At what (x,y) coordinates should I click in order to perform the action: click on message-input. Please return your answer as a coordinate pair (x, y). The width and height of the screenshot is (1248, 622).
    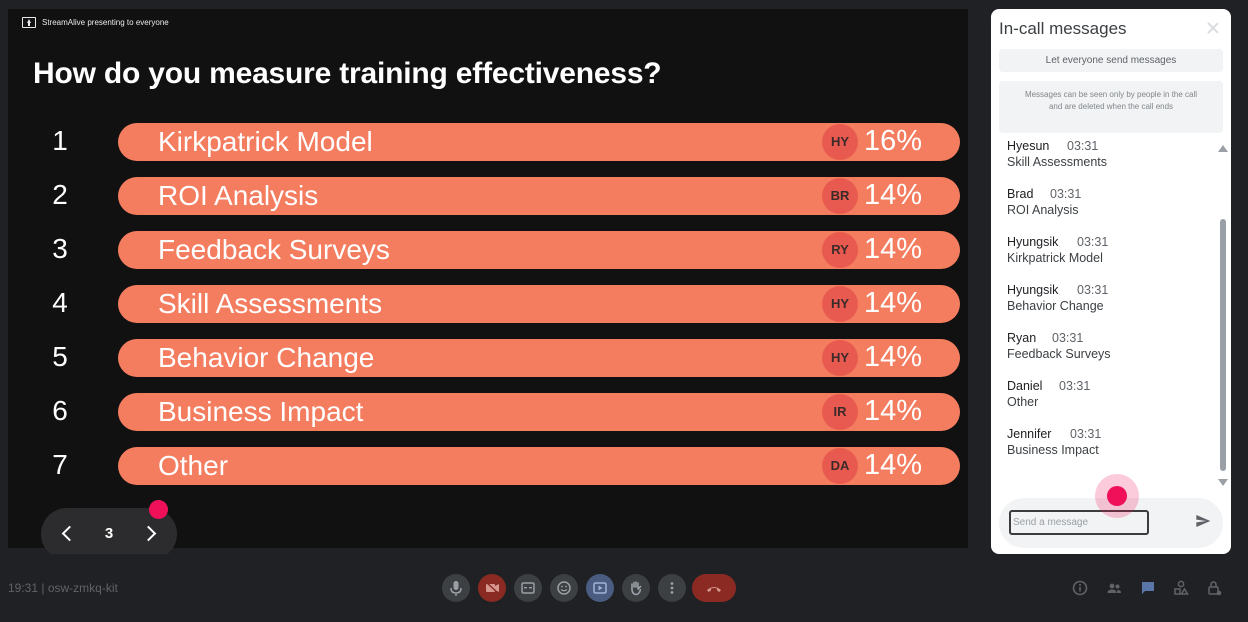
    Looking at the image, I should click on (1079, 522).